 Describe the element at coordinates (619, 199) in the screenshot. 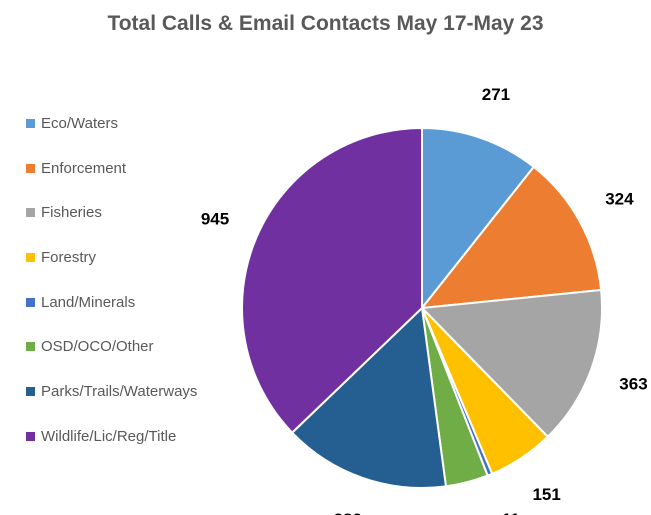

I see `data-label: 324` at that location.